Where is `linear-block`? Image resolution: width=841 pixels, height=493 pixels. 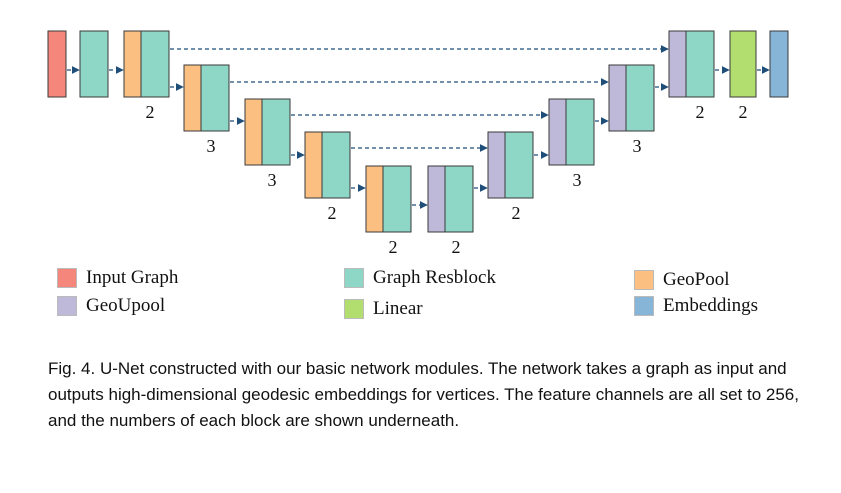 linear-block is located at coordinates (743, 64).